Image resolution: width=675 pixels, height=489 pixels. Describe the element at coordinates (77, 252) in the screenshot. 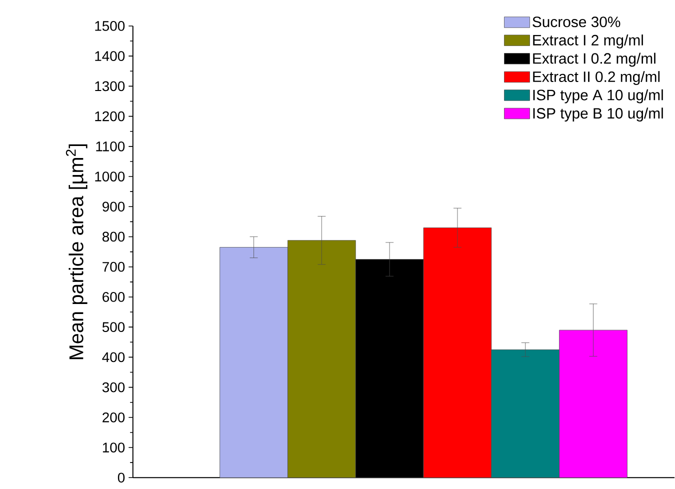

I see `y-axis-title: Mean particle area [µm$^{2}$]` at that location.